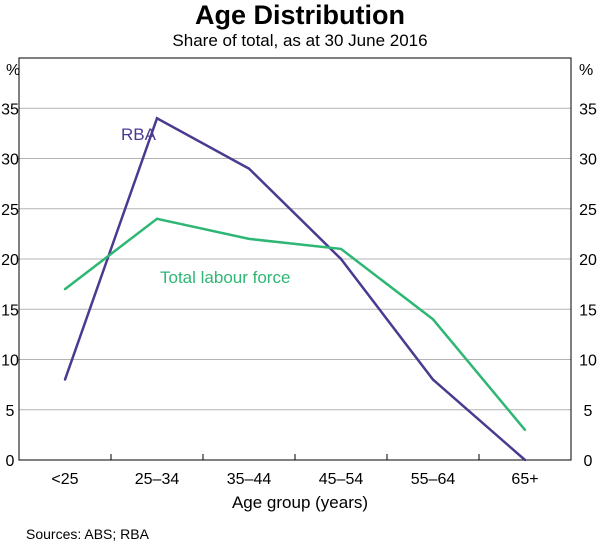 The image size is (600, 547). Describe the element at coordinates (588, 361) in the screenshot. I see `y-tick-label-right: 10` at that location.